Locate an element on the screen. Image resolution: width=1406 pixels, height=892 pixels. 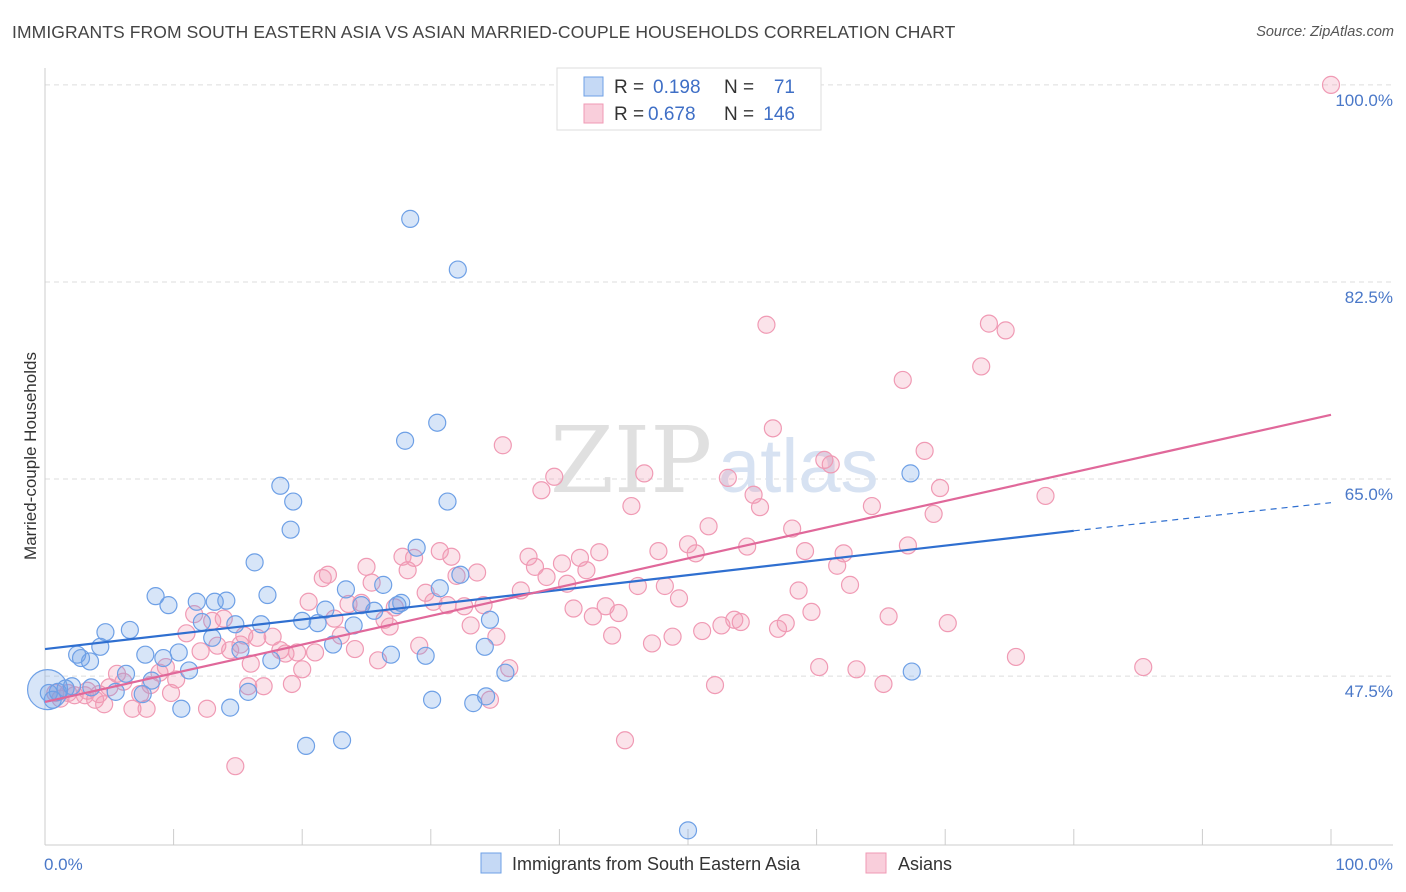
legend-r-value-1: 0.198 is located at coordinates (677, 87).